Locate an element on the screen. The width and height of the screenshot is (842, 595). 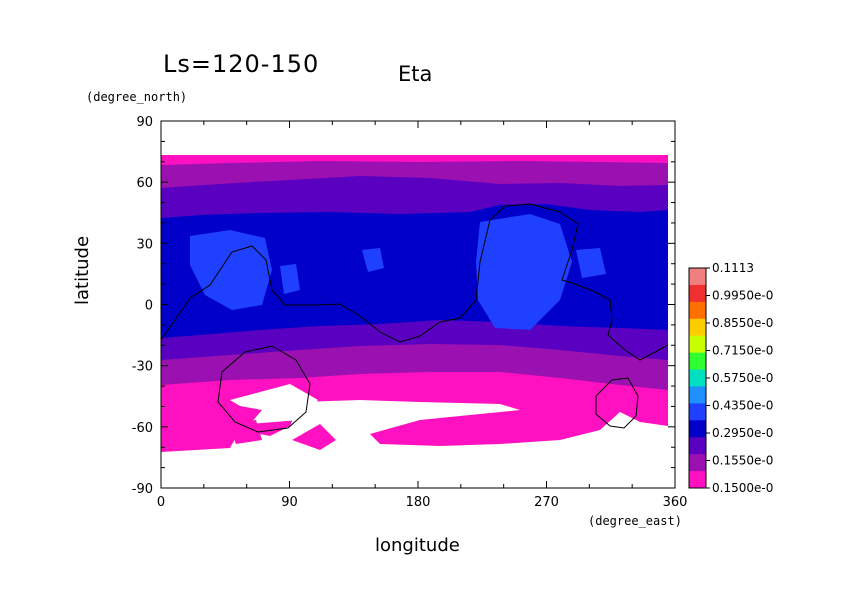
x-tick-label: 360 is located at coordinates (675, 502).